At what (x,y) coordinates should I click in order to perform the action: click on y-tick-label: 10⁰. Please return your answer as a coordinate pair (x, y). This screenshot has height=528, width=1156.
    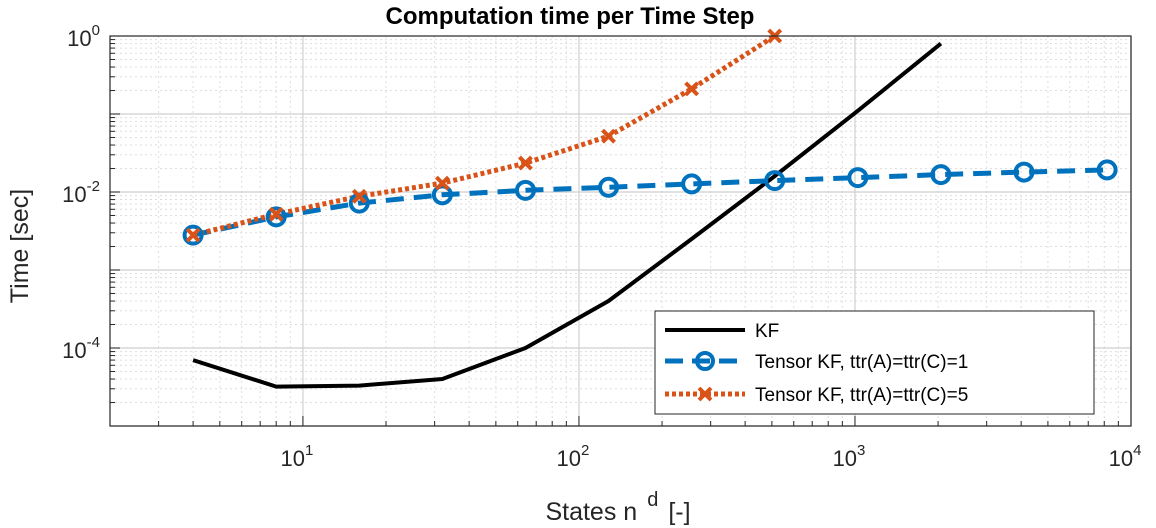
    Looking at the image, I should click on (83, 36).